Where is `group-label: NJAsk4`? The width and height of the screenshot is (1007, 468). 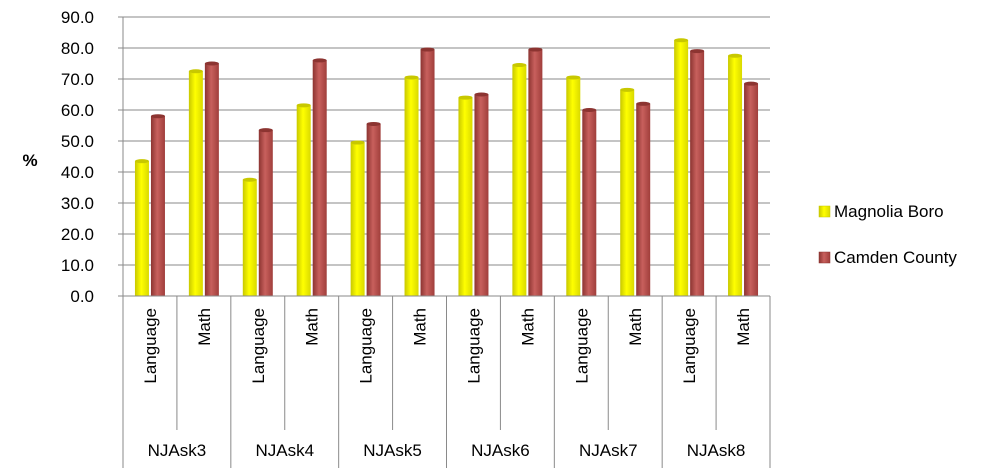 group-label: NJAsk4 is located at coordinates (284, 450).